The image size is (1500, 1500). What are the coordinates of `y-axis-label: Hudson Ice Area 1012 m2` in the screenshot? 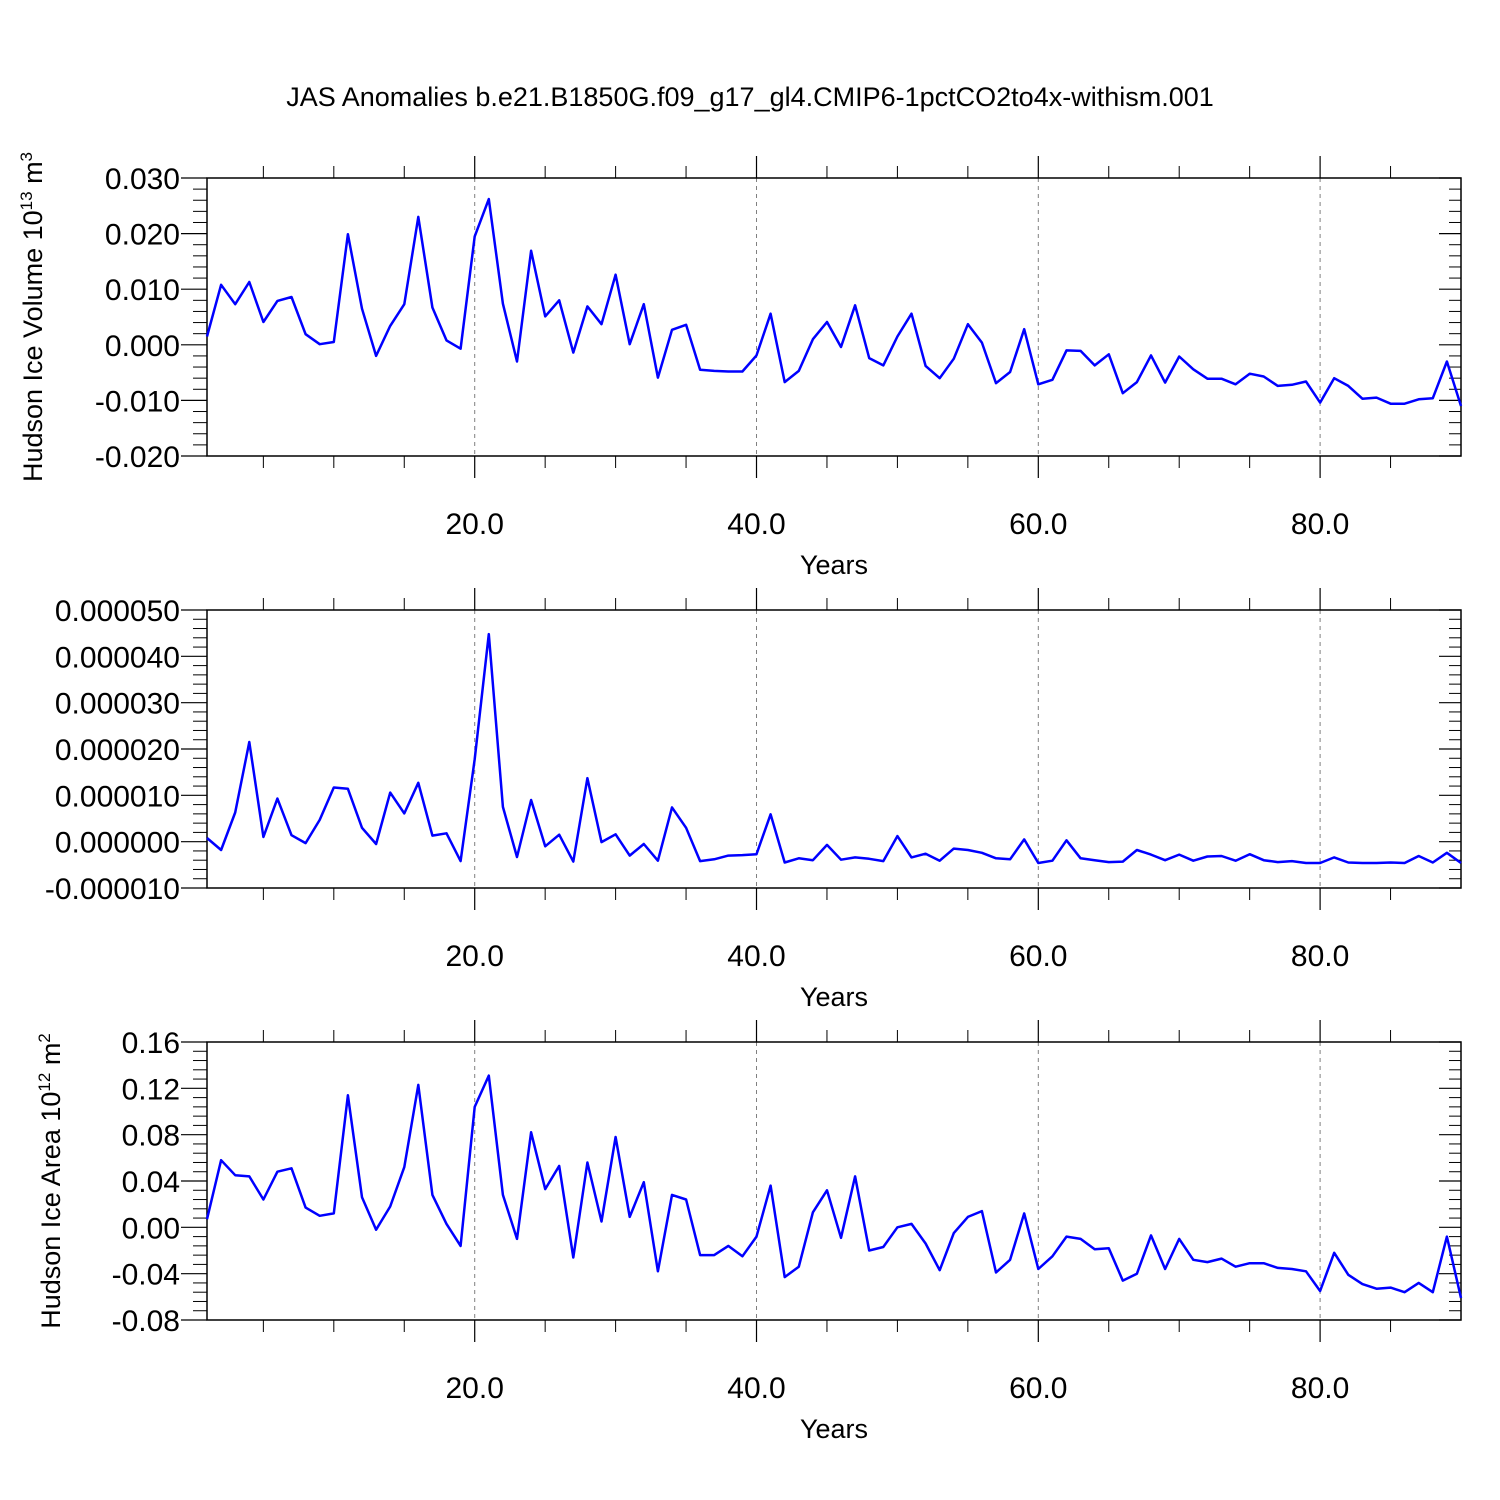 It's located at (50, 1181).